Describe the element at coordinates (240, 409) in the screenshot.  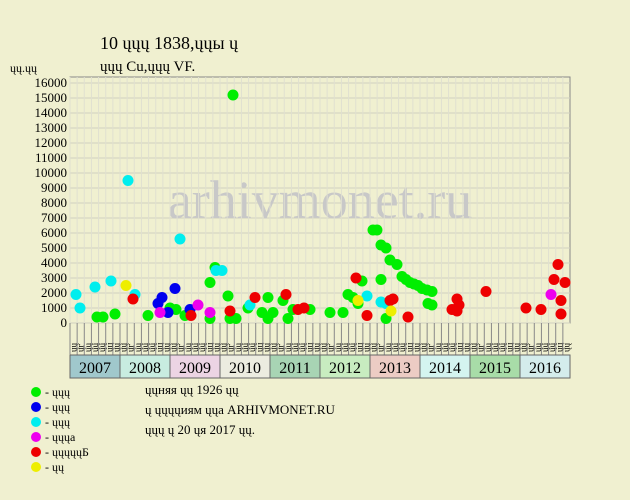
I see `note: ų ųųųųиям ųųа ARHIVMONET.RU` at that location.